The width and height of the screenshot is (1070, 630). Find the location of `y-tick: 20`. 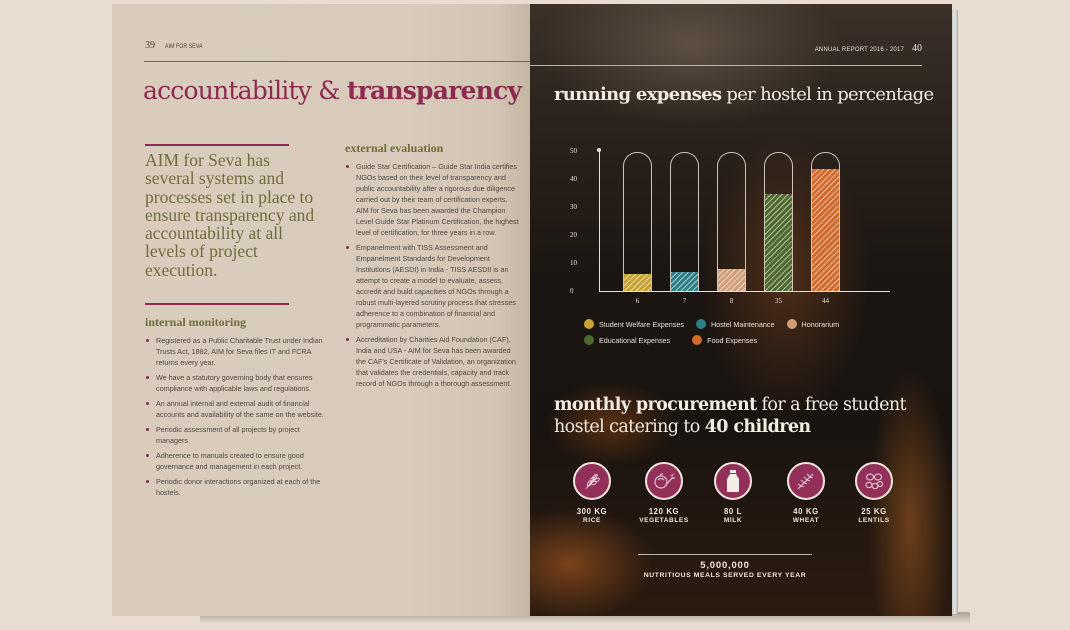

y-tick: 20 is located at coordinates (573, 235).